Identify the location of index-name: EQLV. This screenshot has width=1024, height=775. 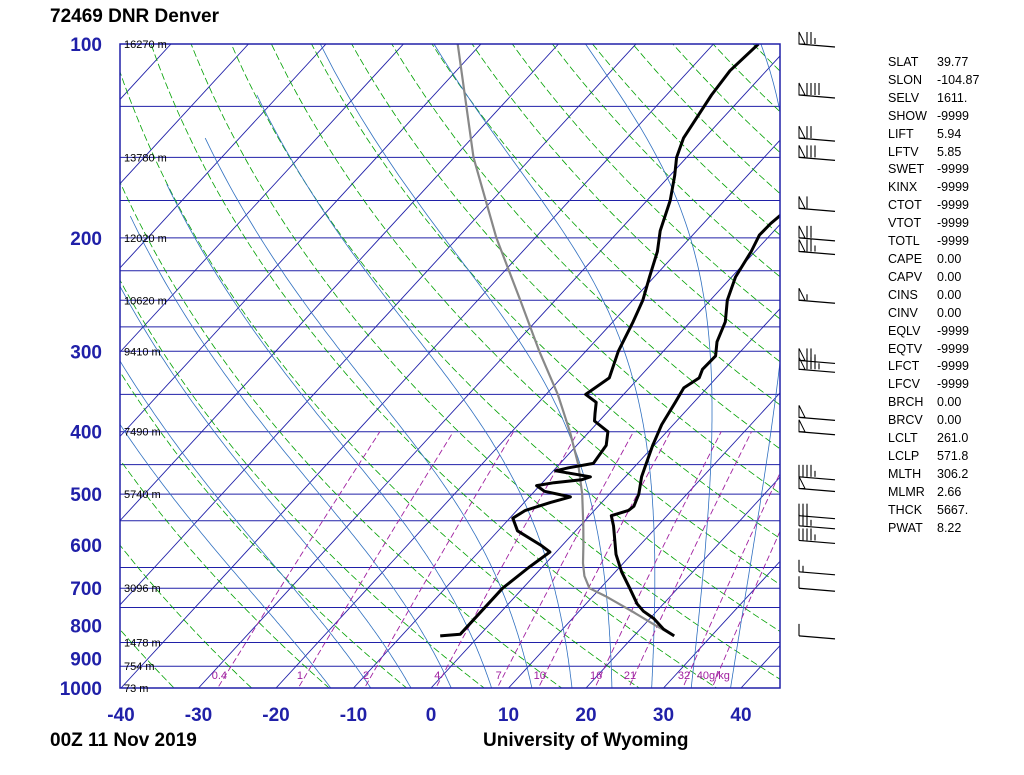
(904, 330).